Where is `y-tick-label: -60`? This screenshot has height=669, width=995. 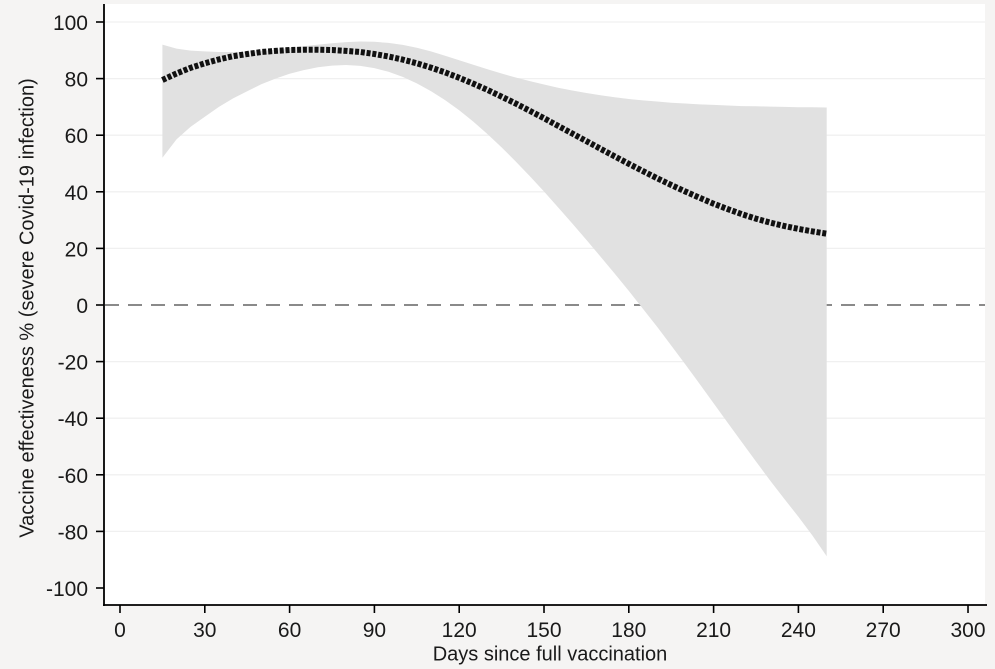
y-tick-label: -60 is located at coordinates (73, 476).